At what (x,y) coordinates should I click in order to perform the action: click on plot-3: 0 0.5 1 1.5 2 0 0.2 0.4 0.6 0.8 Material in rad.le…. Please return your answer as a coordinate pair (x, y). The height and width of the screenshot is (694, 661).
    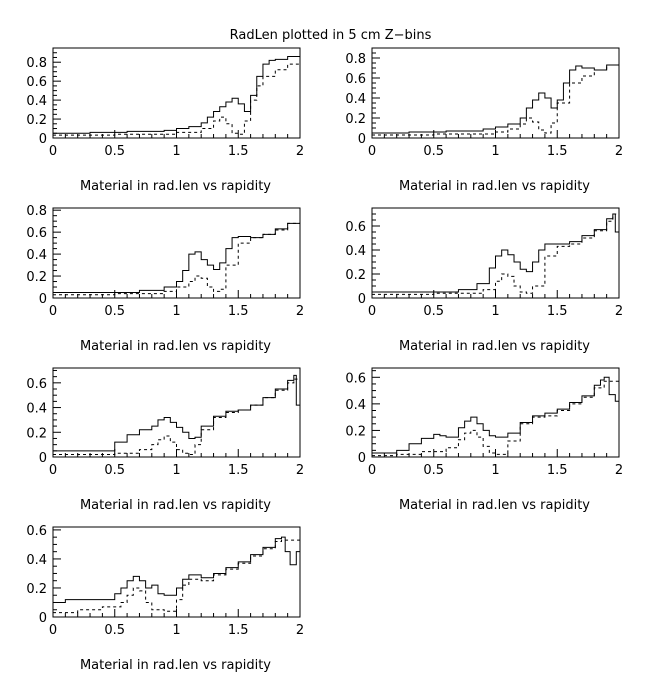
    Looking at the image, I should click on (165, 279).